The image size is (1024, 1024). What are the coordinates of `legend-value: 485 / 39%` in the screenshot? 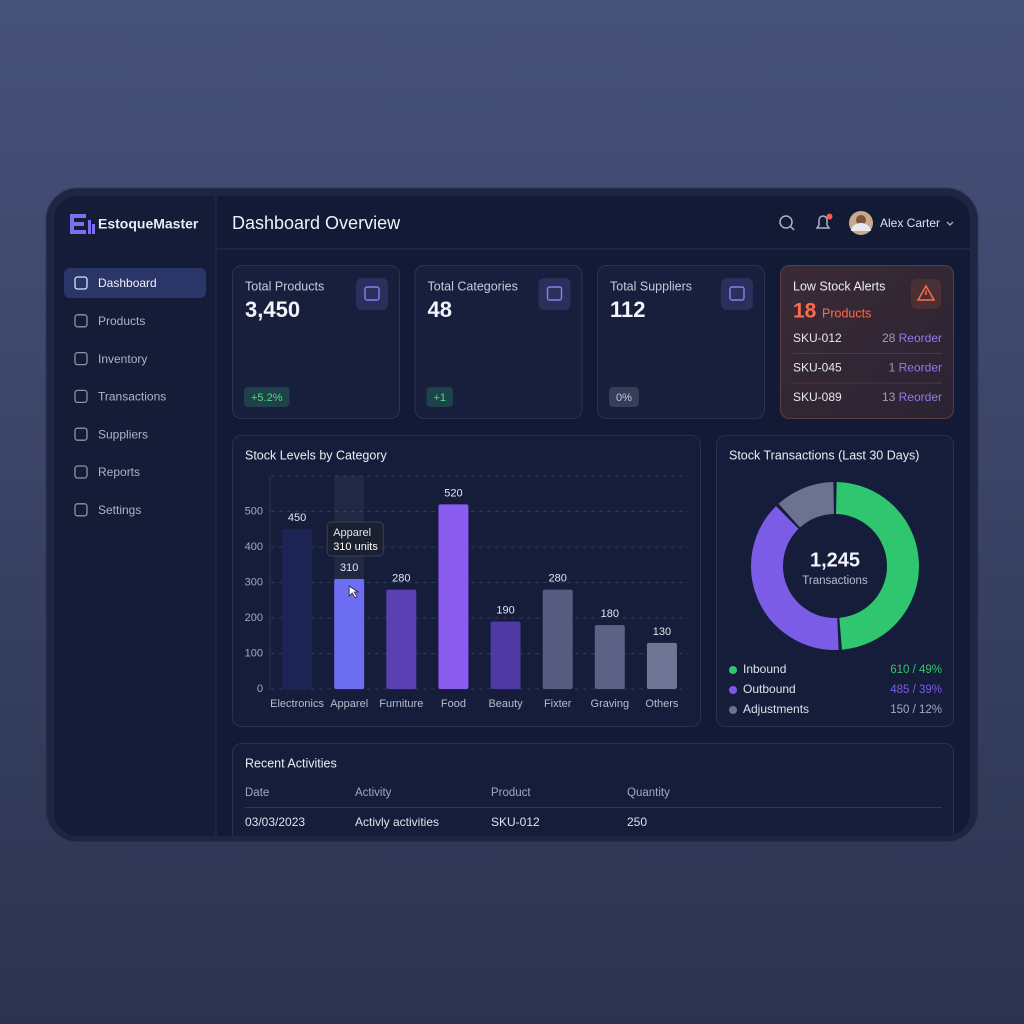 It's located at (916, 690).